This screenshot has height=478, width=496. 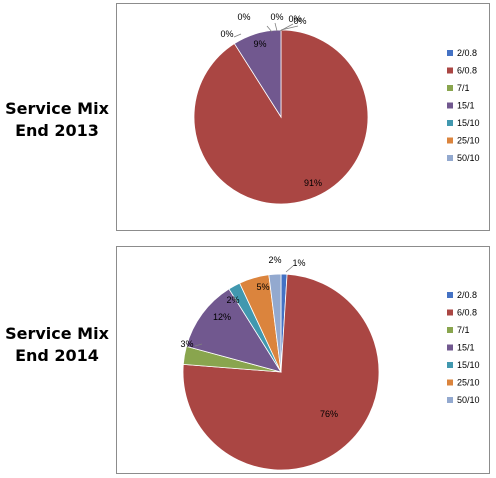 I want to click on chart-2-title-line-1: Service Mix, so click(x=57, y=333).